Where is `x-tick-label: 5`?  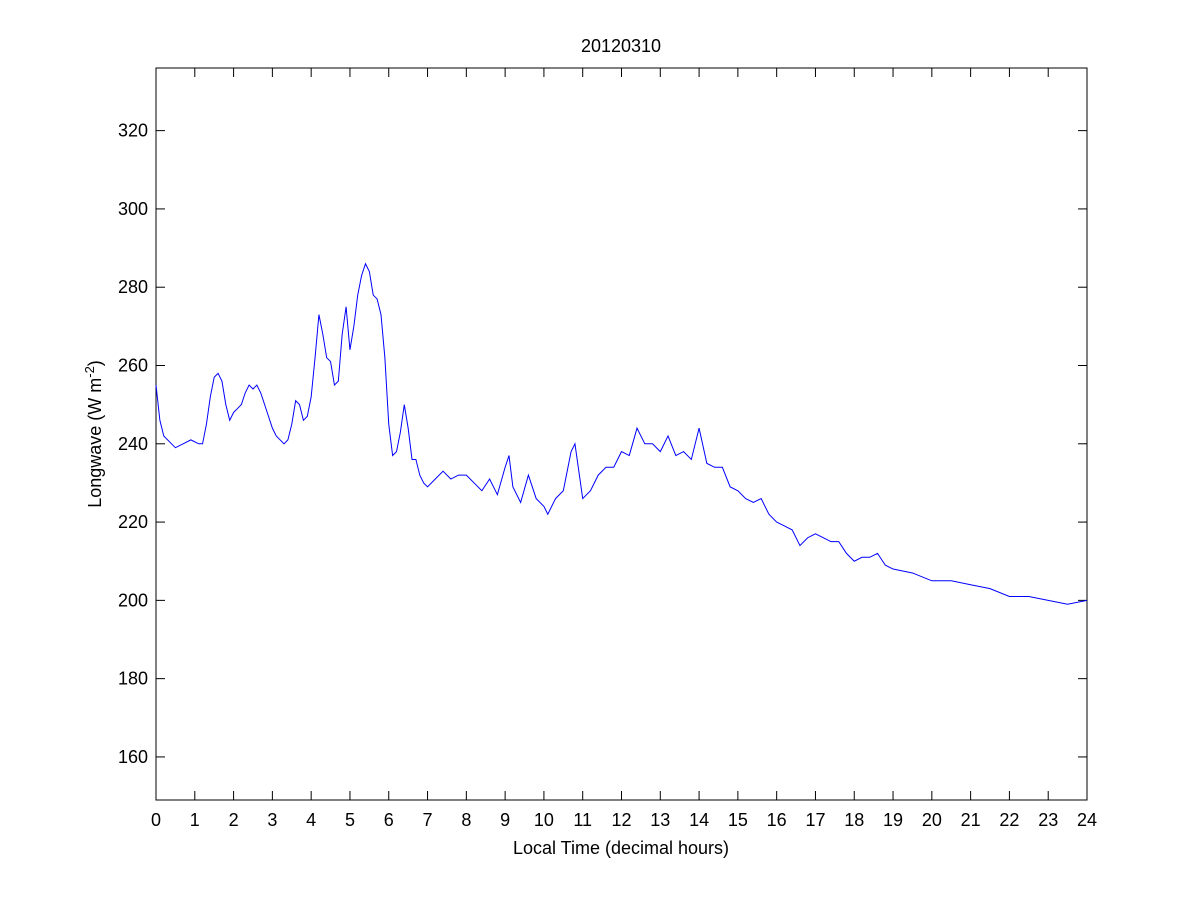
x-tick-label: 5 is located at coordinates (350, 820).